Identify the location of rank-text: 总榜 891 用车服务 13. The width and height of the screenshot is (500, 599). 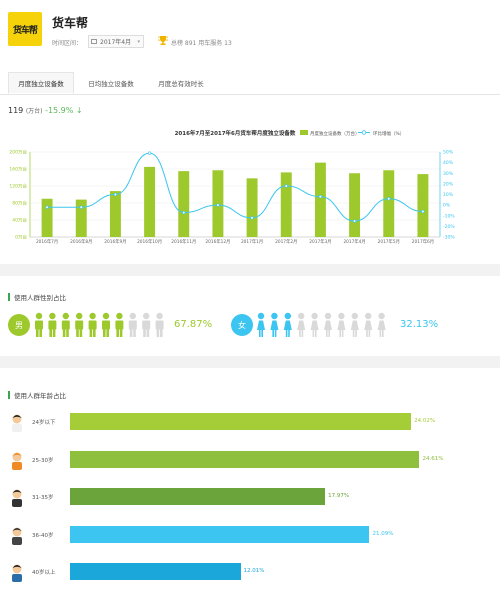
(201, 43).